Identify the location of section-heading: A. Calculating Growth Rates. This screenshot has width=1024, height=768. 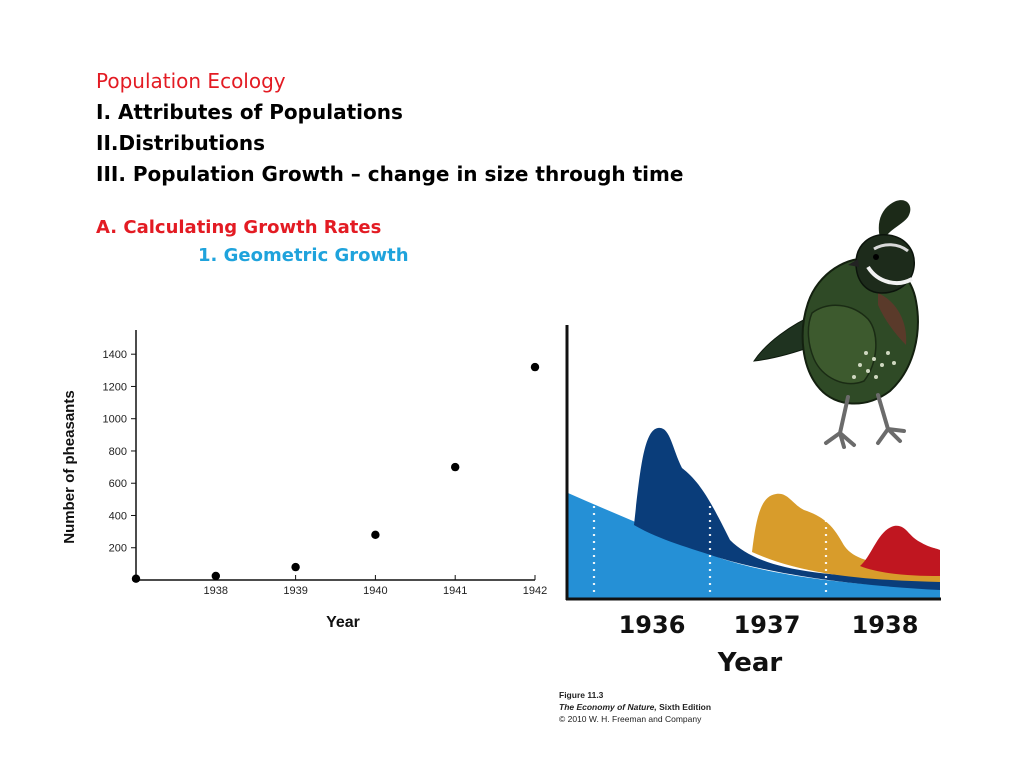
(239, 227).